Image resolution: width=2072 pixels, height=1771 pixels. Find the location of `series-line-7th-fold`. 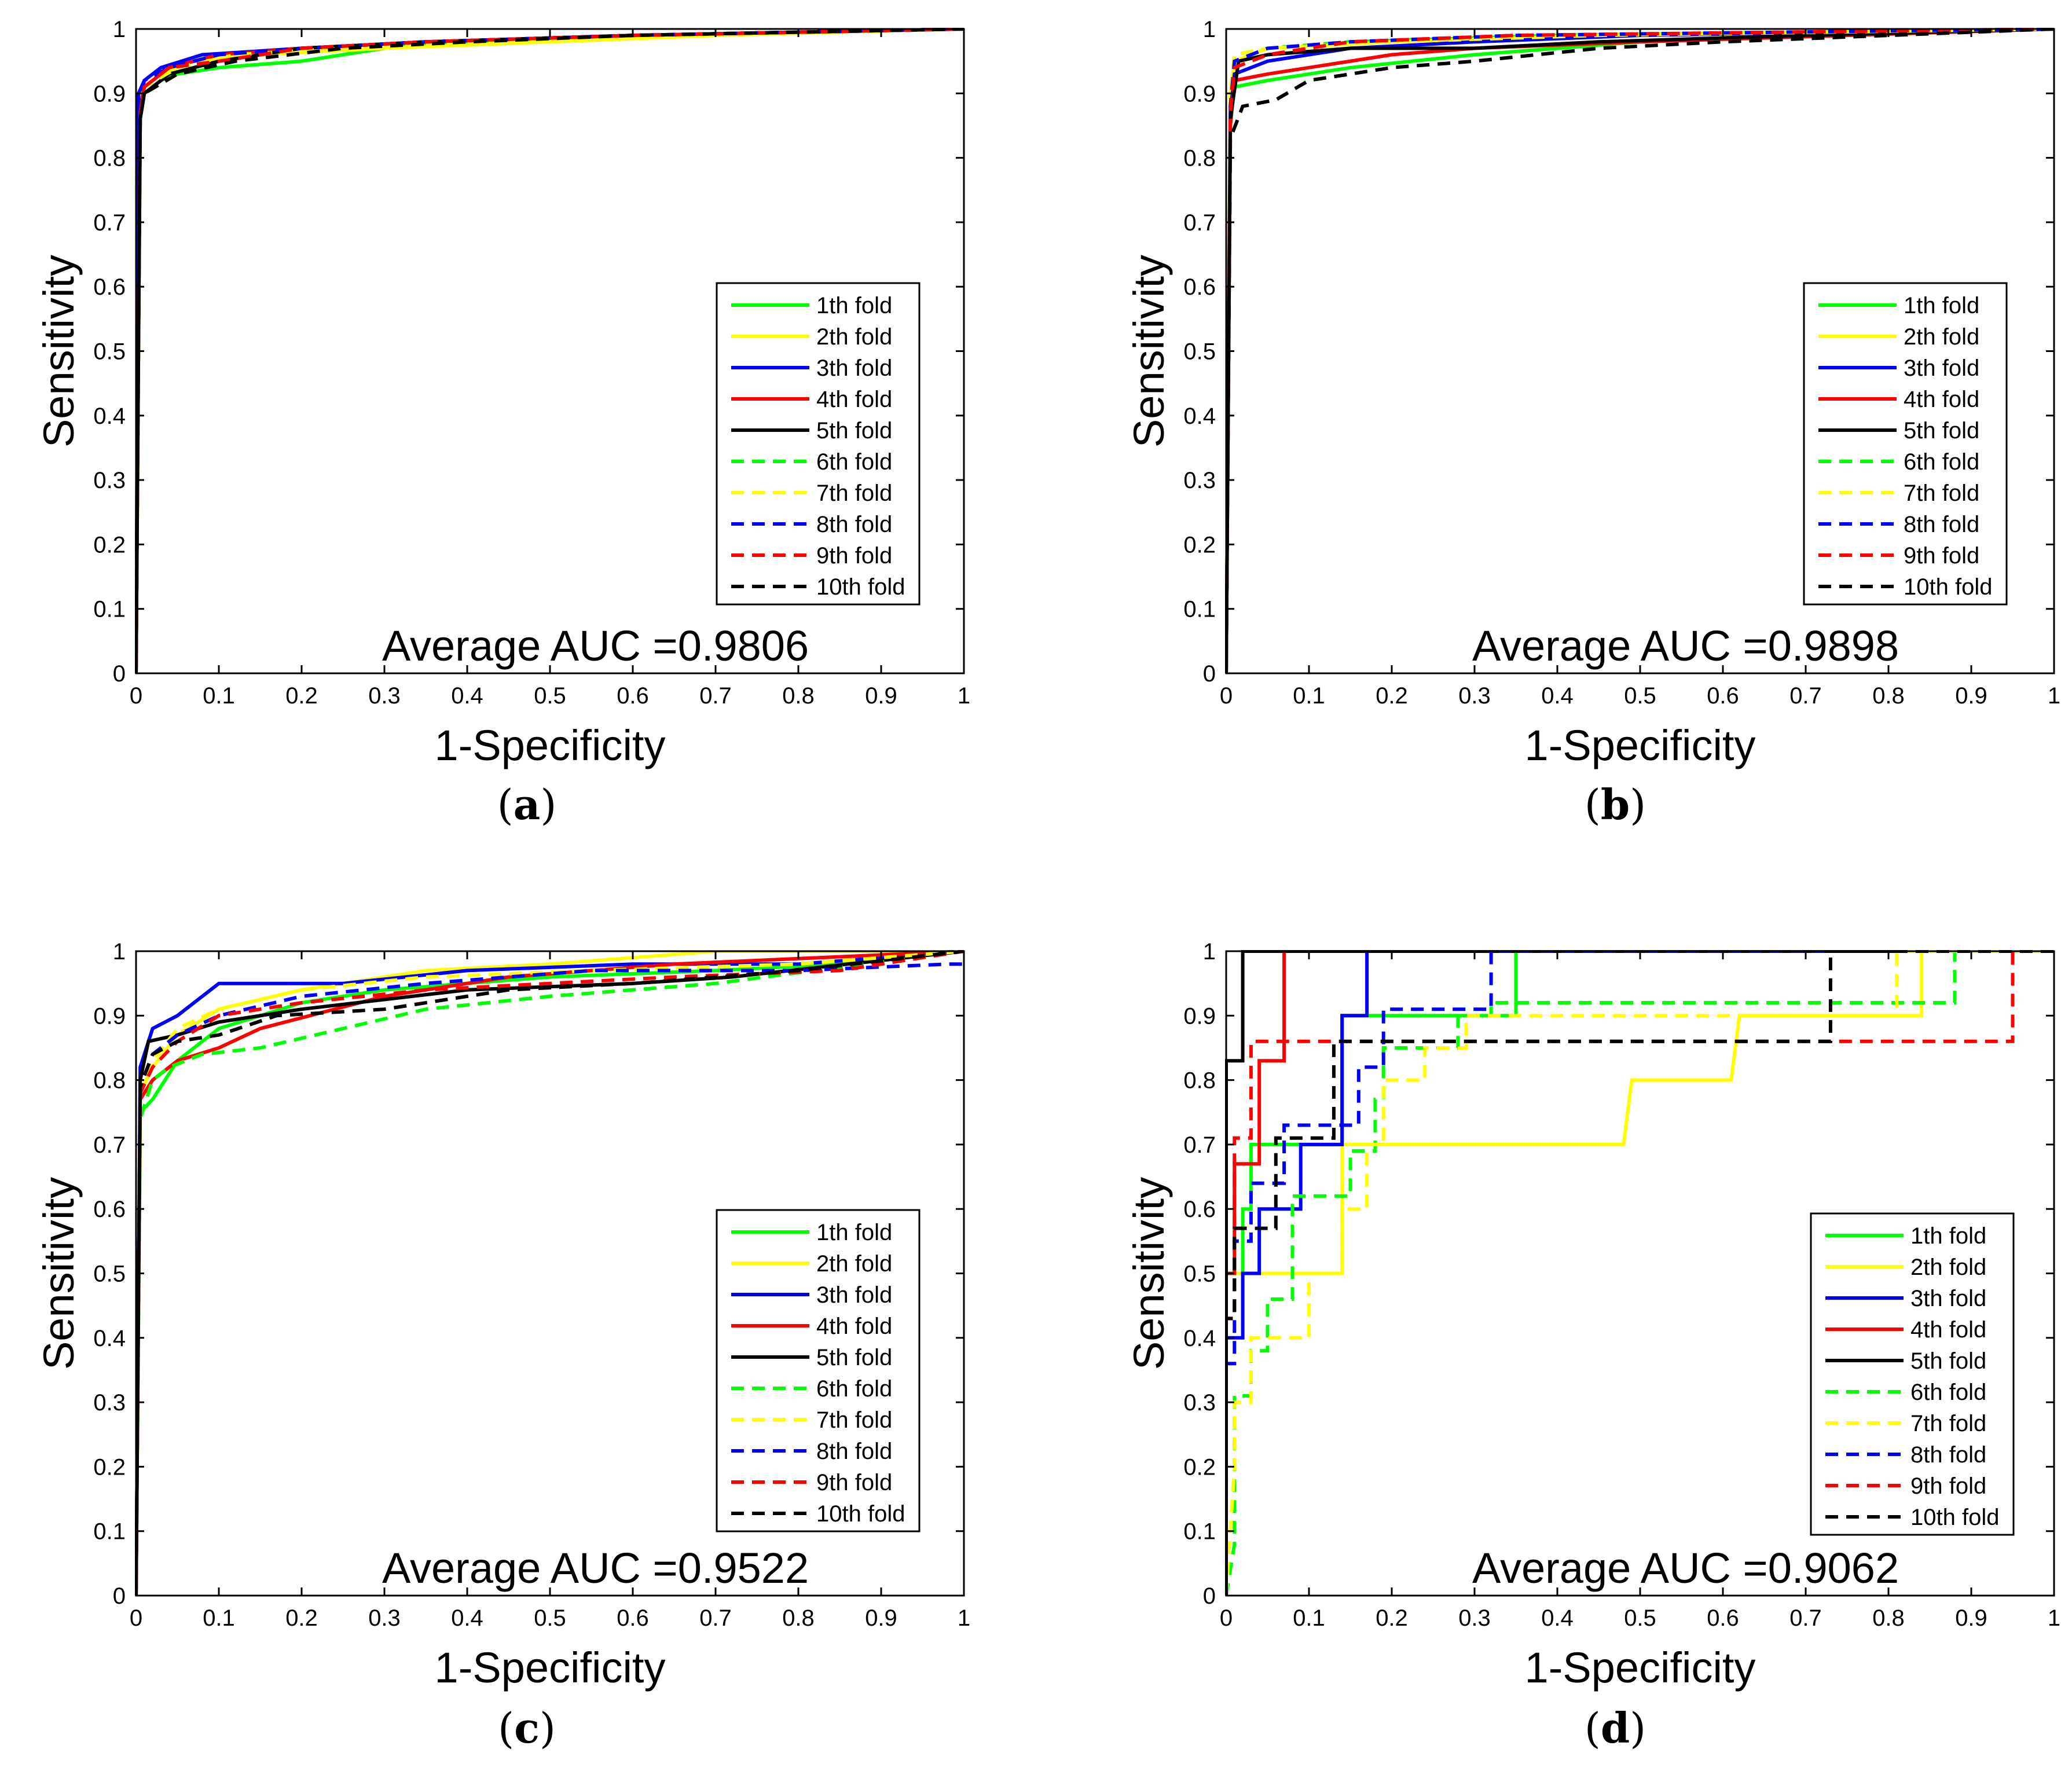

series-line-7th-fold is located at coordinates (1639, 1273).